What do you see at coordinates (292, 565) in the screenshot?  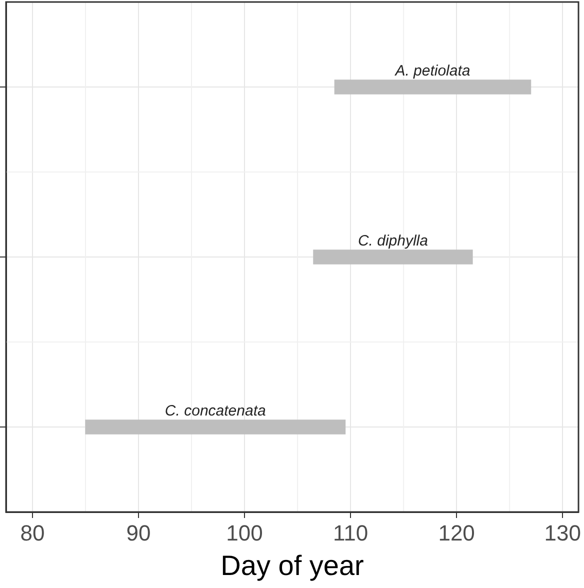 I see `x-axis-title: Day of year` at bounding box center [292, 565].